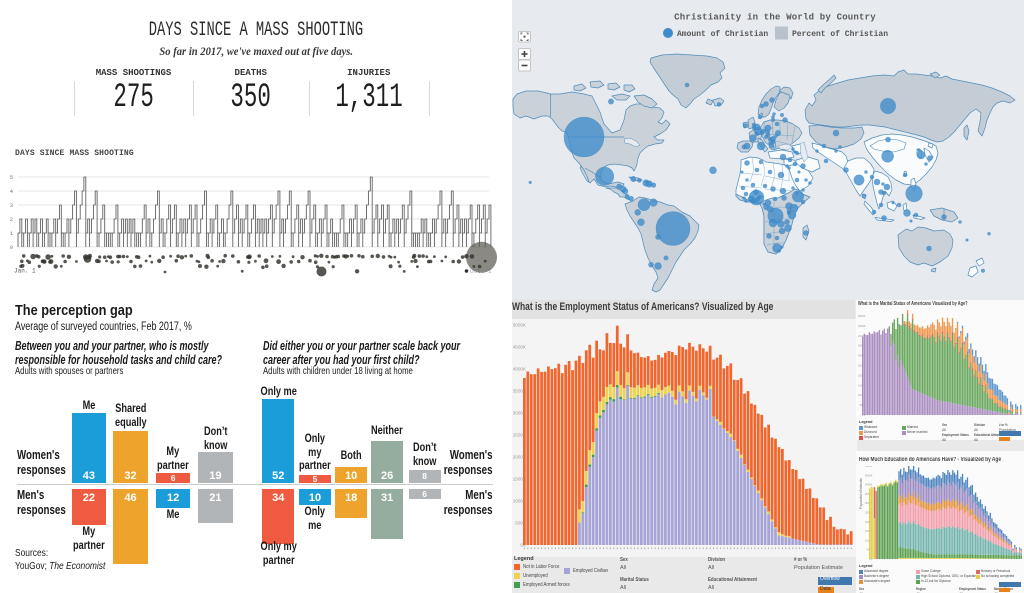 This screenshot has width=1024, height=593. What do you see at coordinates (25, 271) in the screenshot?
I see `svg-text: Jan. 1` at bounding box center [25, 271].